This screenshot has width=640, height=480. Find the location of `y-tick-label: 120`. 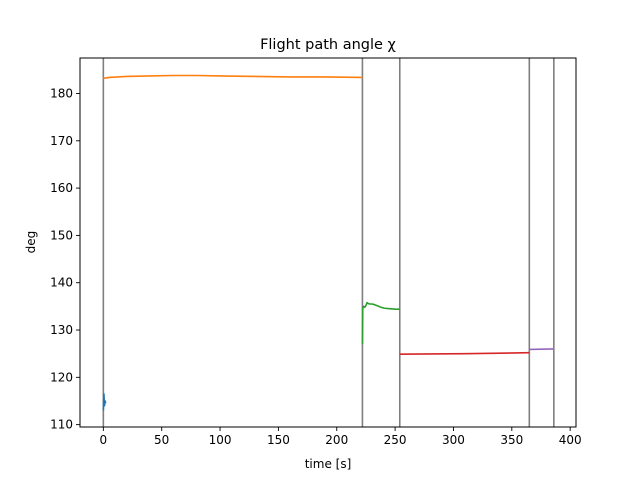

y-tick-label: 120 is located at coordinates (61, 377).